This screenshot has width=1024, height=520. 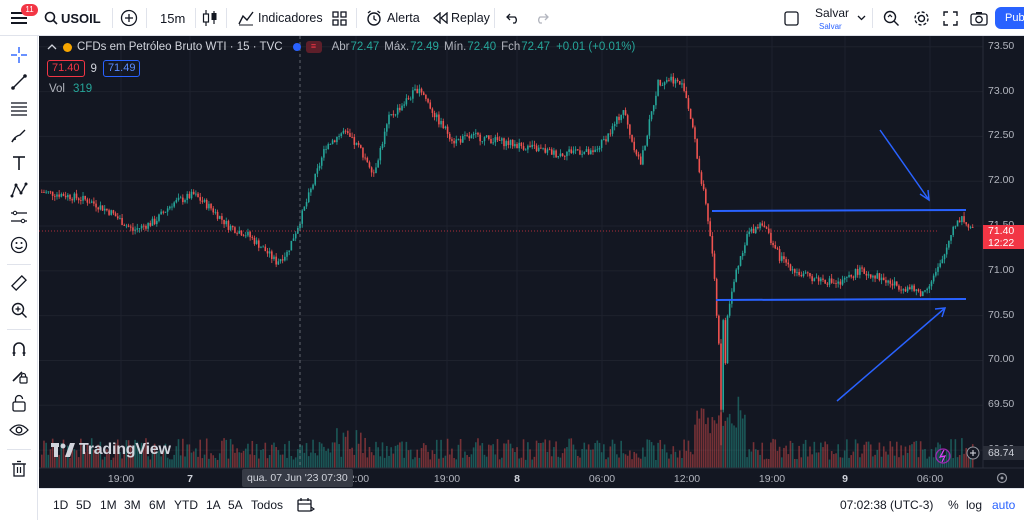 What do you see at coordinates (290, 18) in the screenshot?
I see `indicators-button: Indicadores` at bounding box center [290, 18].